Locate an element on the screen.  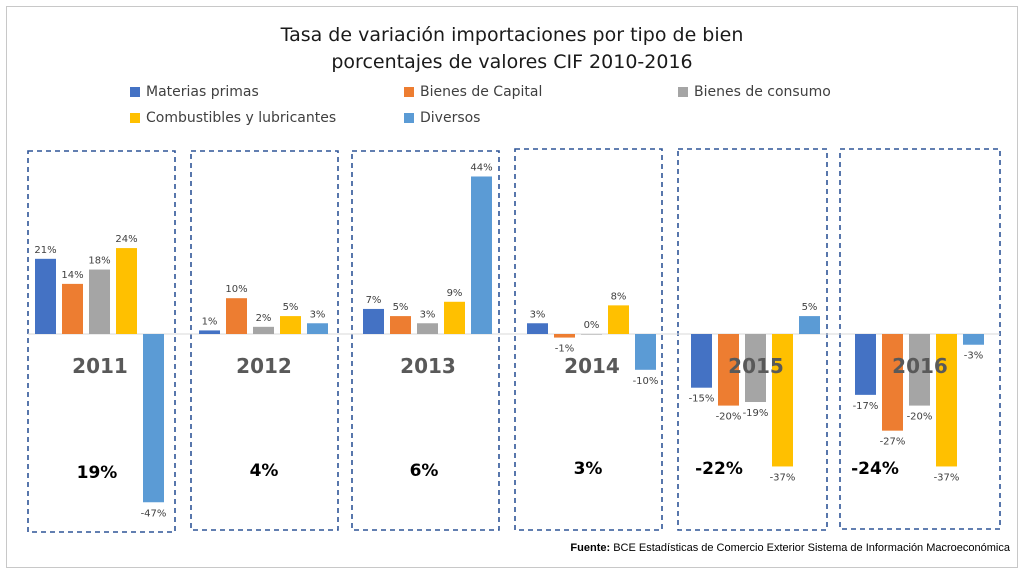
year-box-2013 is located at coordinates (425, 340).